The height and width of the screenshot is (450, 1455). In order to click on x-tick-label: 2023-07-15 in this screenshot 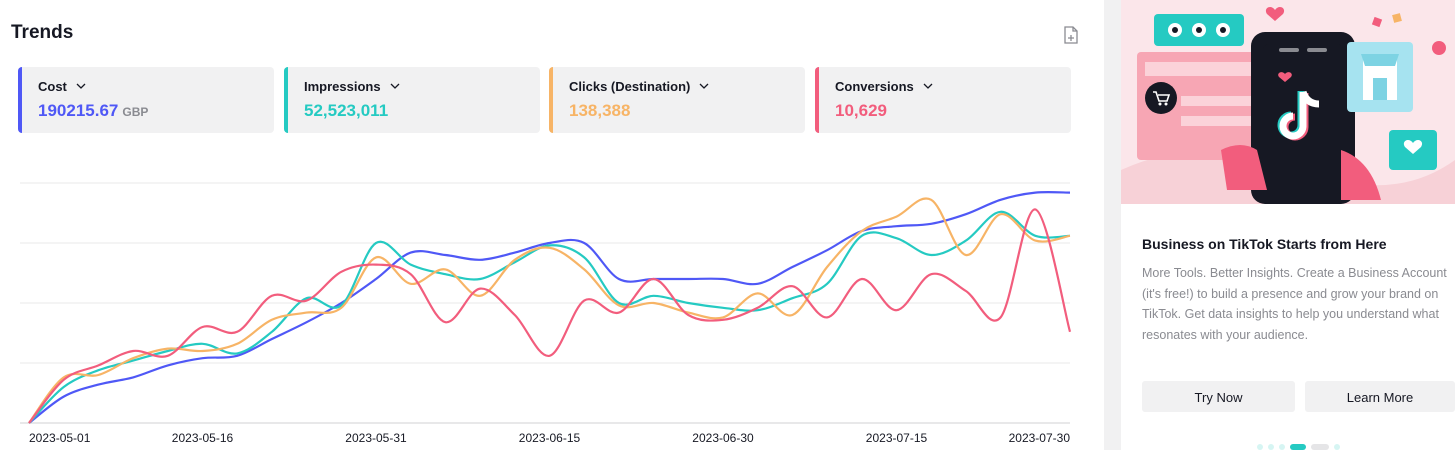, I will do `click(897, 438)`.